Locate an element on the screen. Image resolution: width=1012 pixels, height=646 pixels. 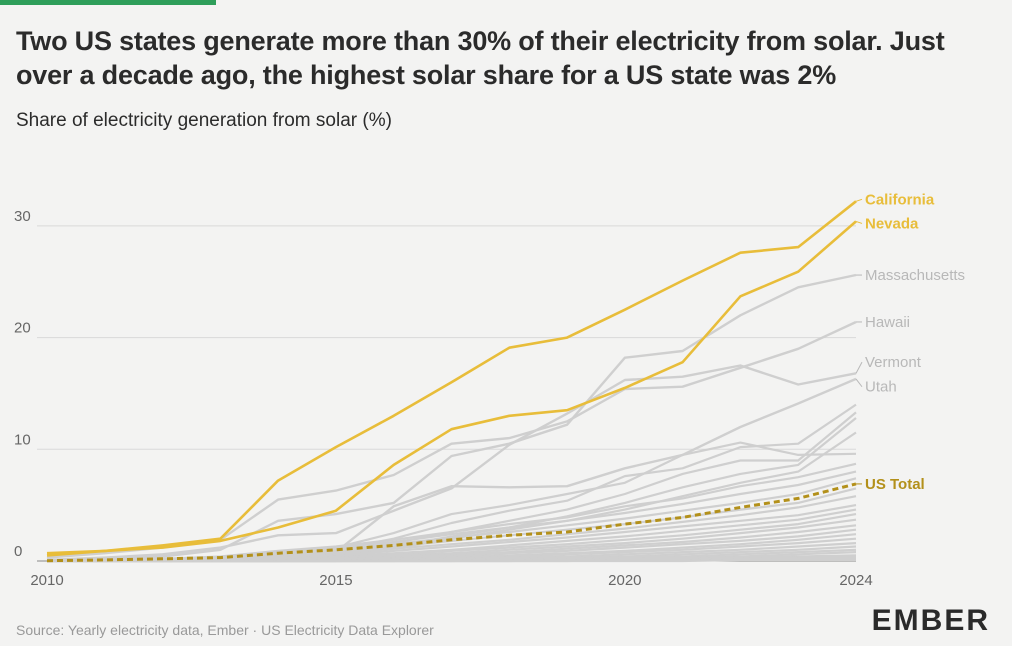
x-tick-label: 2015 is located at coordinates (335, 580).